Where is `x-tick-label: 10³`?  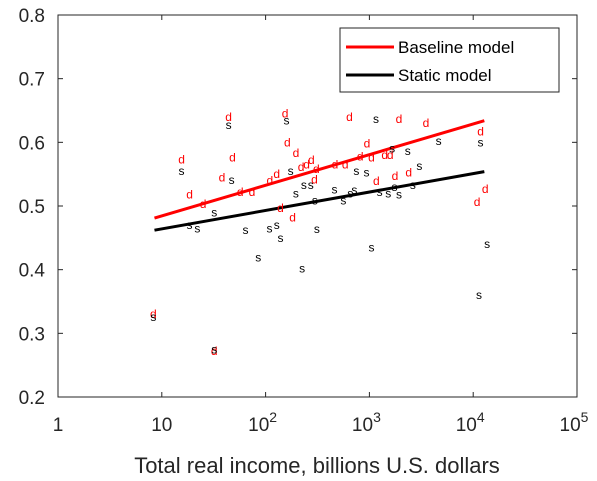 x-tick-label: 10³ is located at coordinates (366, 422).